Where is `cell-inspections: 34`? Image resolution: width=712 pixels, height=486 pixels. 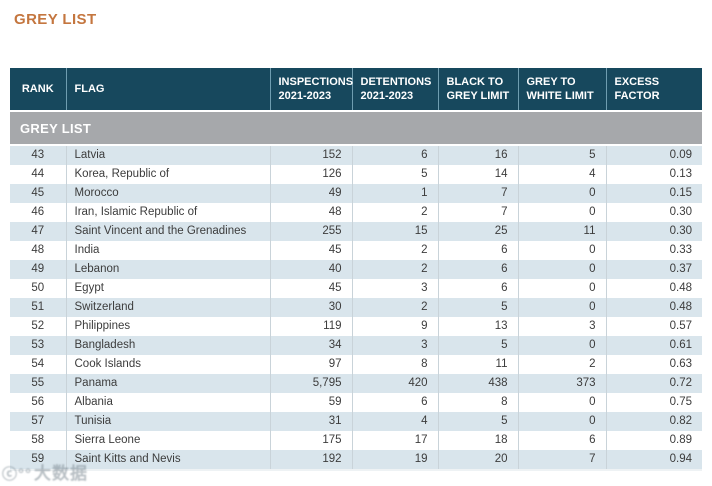 cell-inspections: 34 is located at coordinates (310, 345).